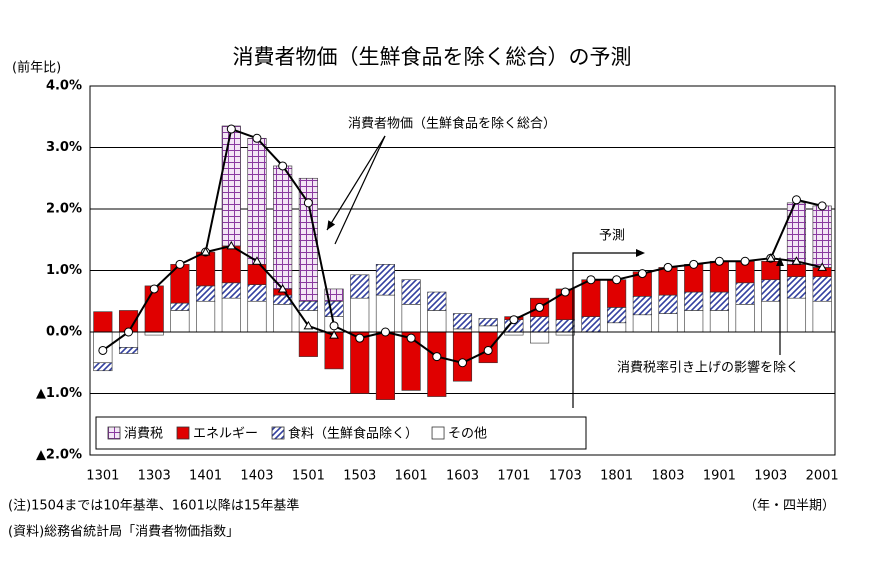 Image resolution: width=869 pixels, height=578 pixels. I want to click on x-tick-label: 1601, so click(411, 476).